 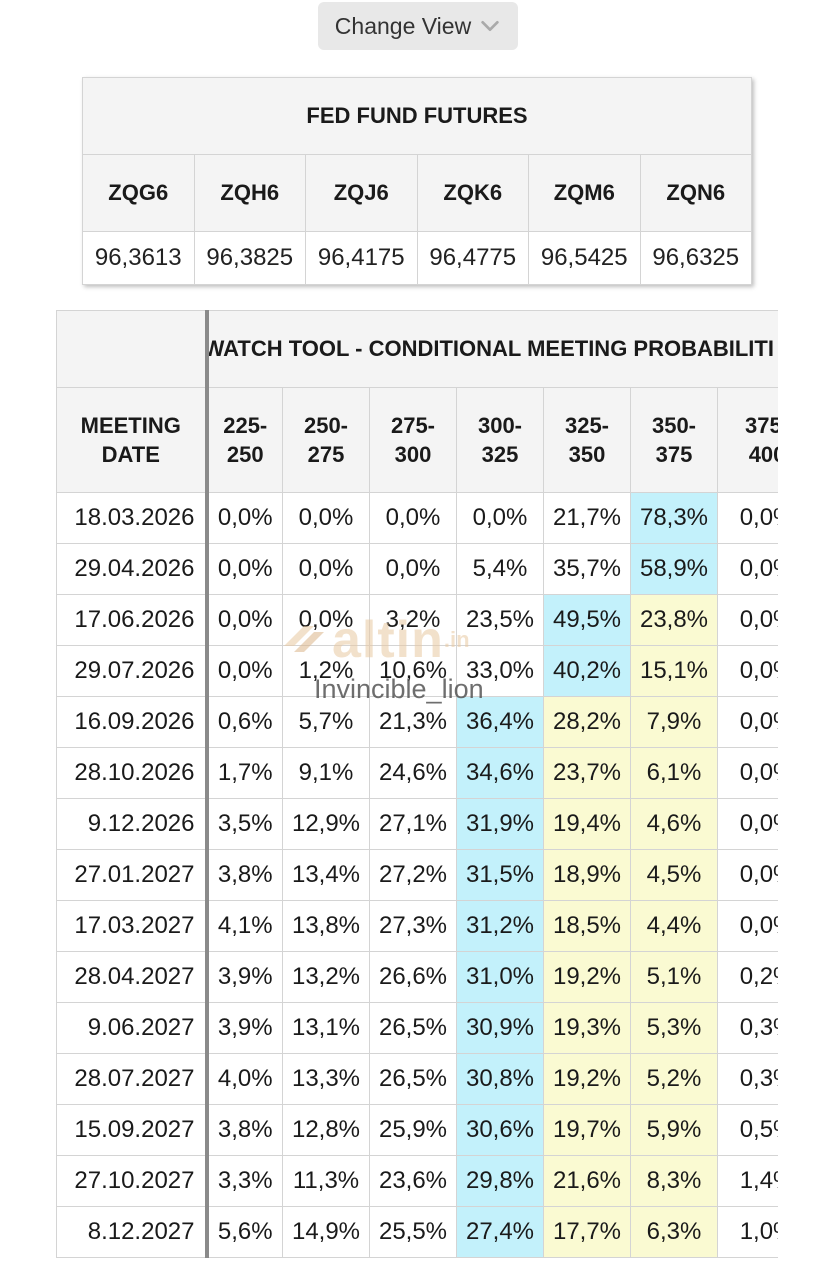 What do you see at coordinates (747, 1232) in the screenshot?
I see `probability-cell: 1,0%` at bounding box center [747, 1232].